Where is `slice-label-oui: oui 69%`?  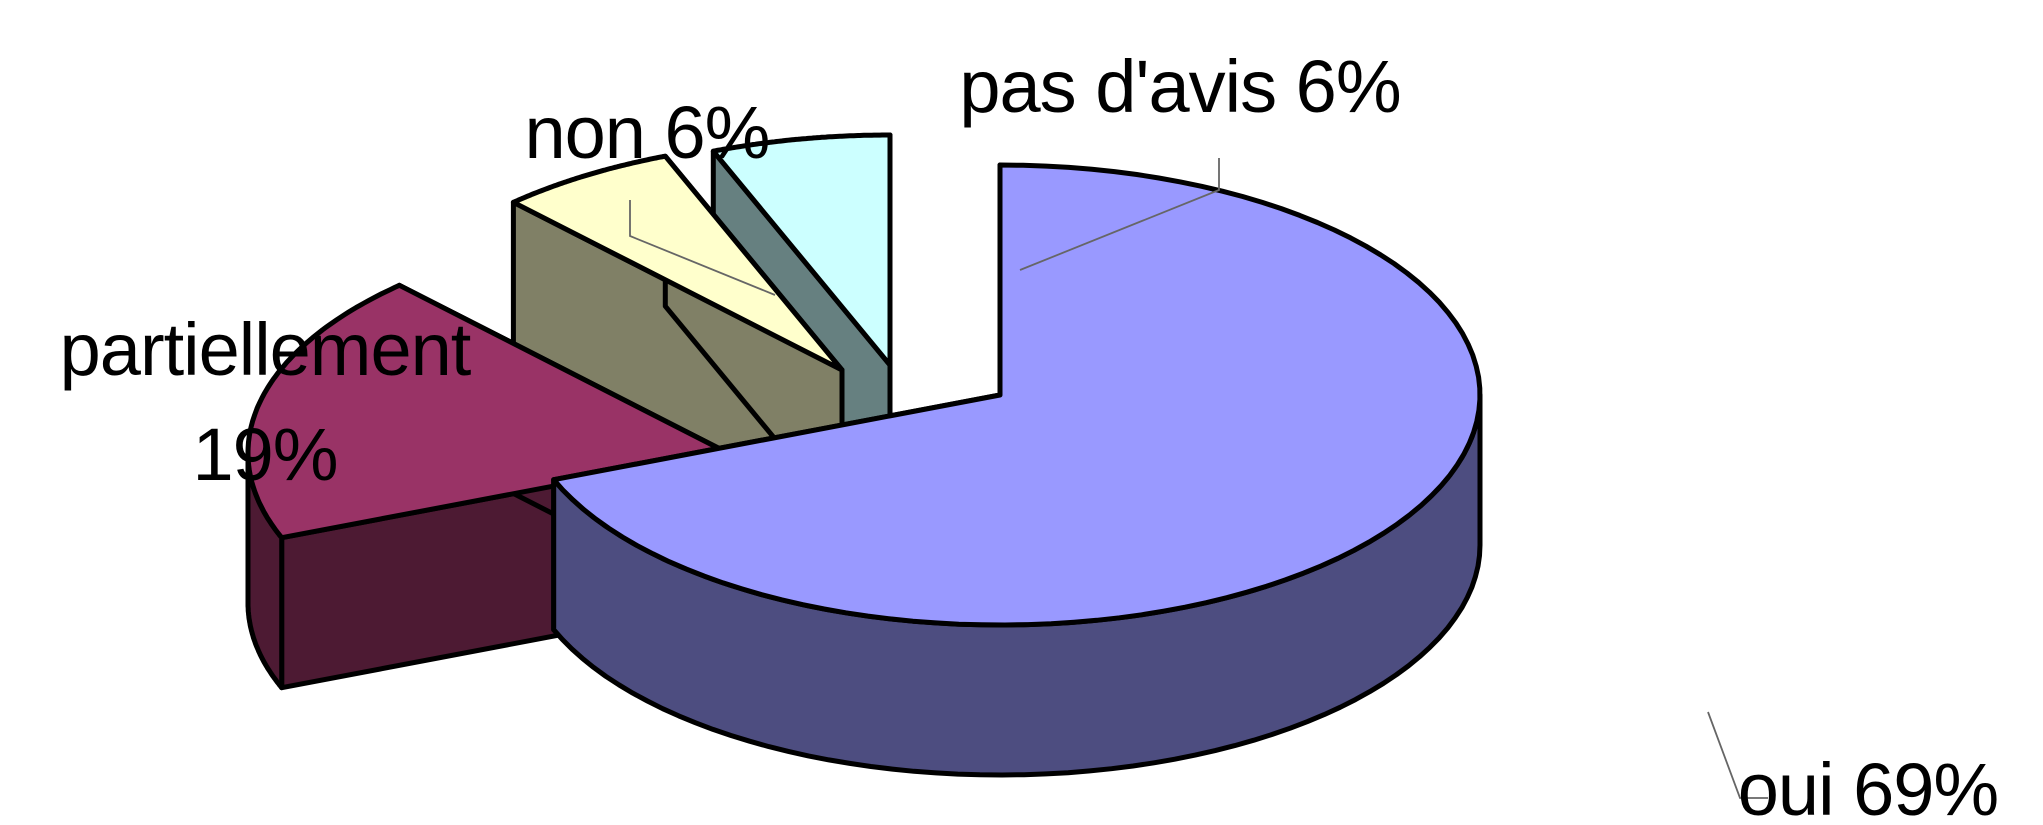 slice-label-oui: oui 69% is located at coordinates (1868, 786).